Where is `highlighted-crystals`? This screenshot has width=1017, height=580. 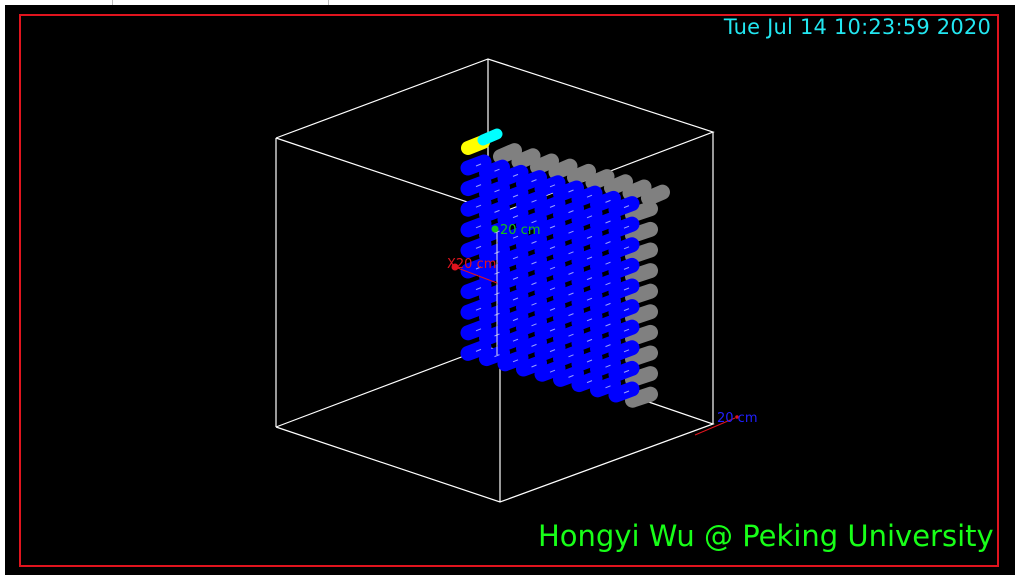 highlighted-crystals is located at coordinates (482, 141).